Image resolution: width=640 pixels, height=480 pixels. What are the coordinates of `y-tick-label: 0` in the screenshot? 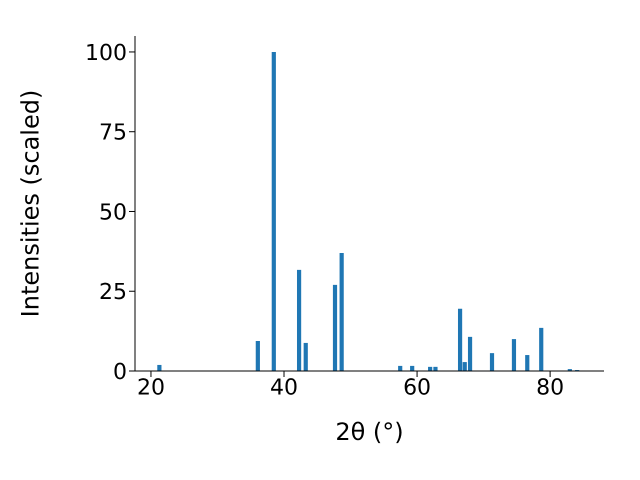 It's located at (120, 372).